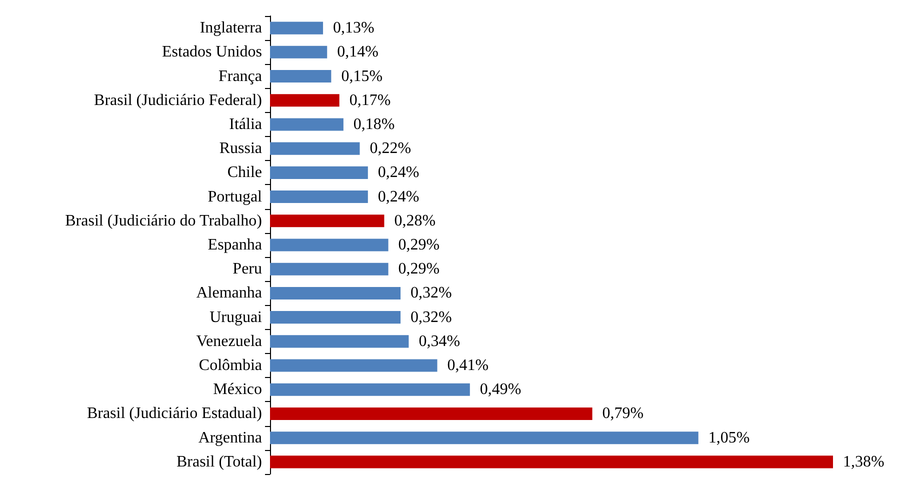 The width and height of the screenshot is (899, 490). Describe the element at coordinates (174, 413) in the screenshot. I see `y-tick-label: Brasil (Judiciário Estadual)` at that location.